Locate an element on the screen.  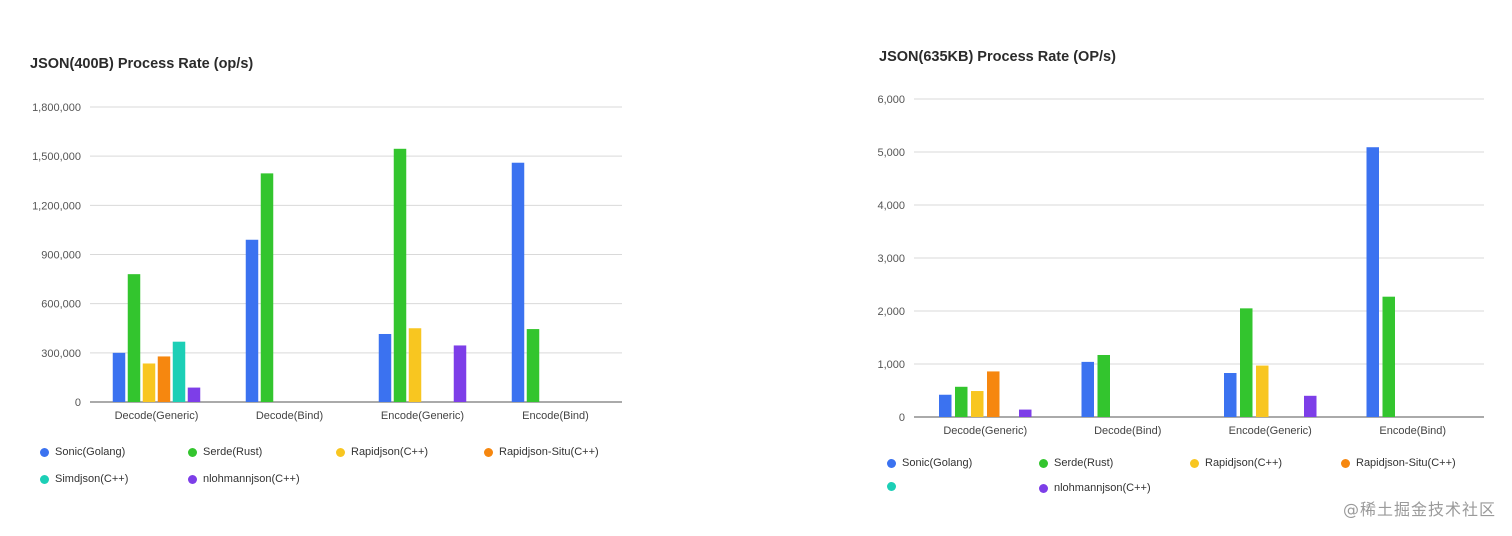
y-tick-label: 1,800,000 is located at coordinates (56, 108).